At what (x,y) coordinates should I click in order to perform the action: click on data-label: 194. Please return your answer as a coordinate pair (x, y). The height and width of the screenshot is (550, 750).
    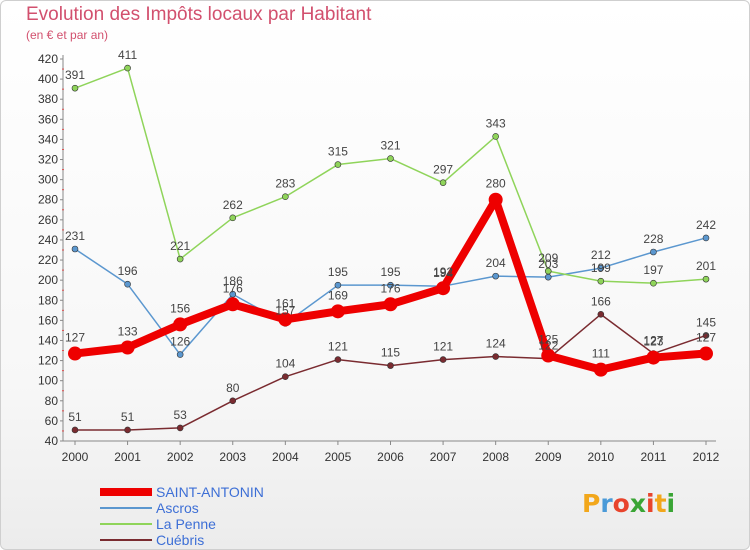
    Looking at the image, I should click on (443, 273).